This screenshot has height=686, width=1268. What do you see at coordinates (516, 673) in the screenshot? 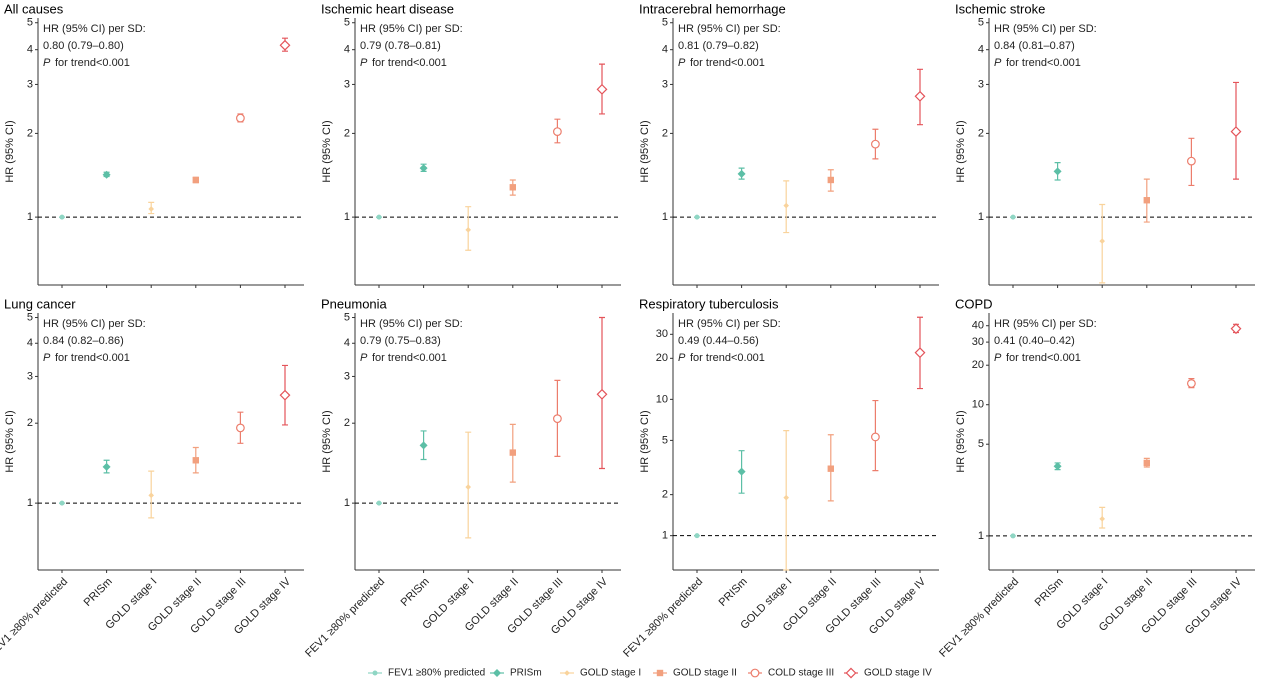
I see `legend-item: PRISm` at bounding box center [516, 673].